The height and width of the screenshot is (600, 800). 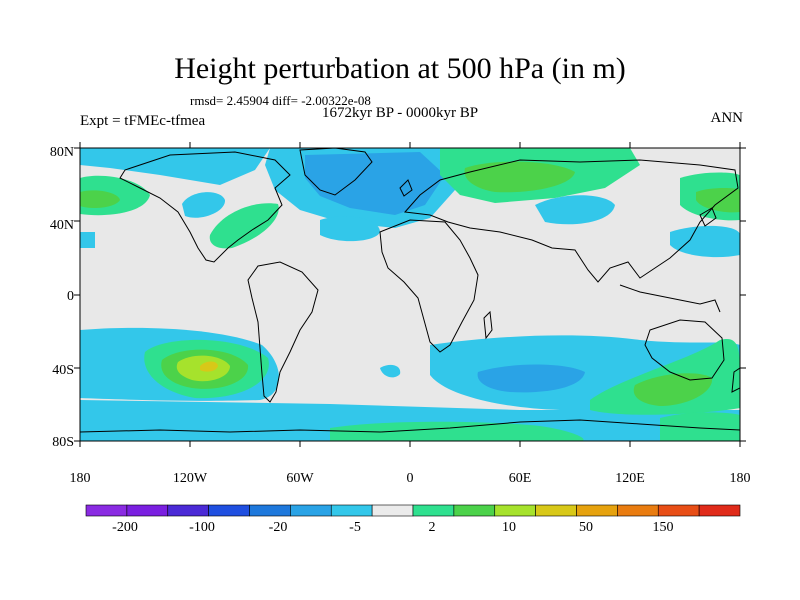 What do you see at coordinates (531, 378) in the screenshot?
I see `negative-region-southern-indian-core` at bounding box center [531, 378].